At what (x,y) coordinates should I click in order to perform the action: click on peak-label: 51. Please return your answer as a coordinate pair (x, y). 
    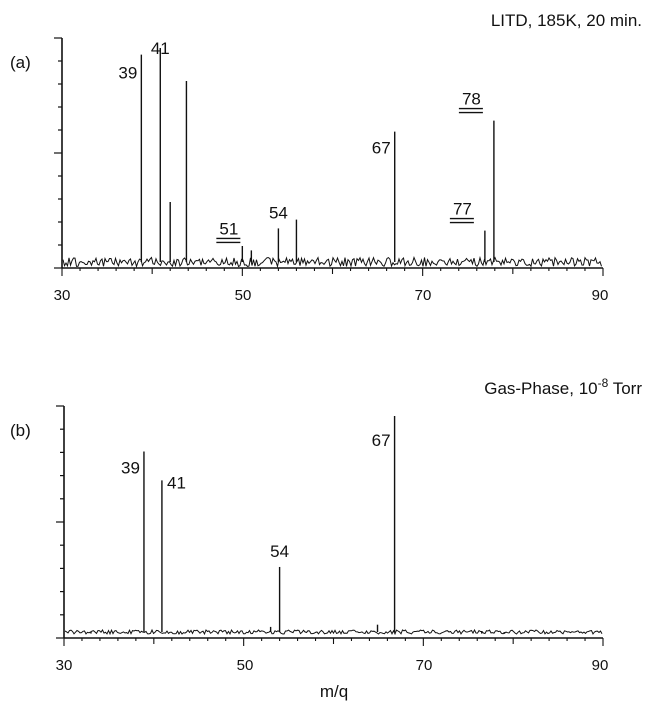
    Looking at the image, I should click on (228, 228).